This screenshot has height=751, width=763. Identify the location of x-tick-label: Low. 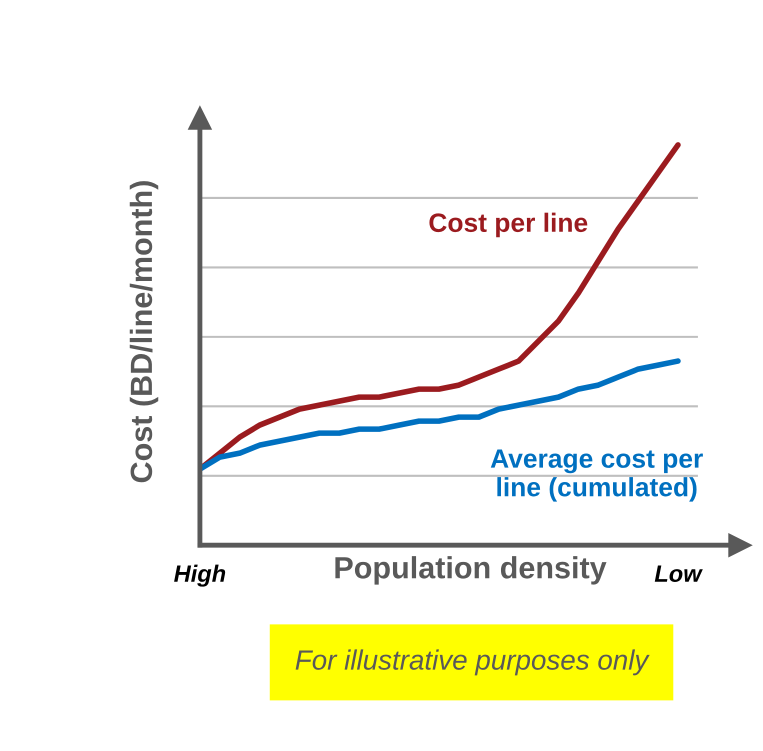
(678, 574).